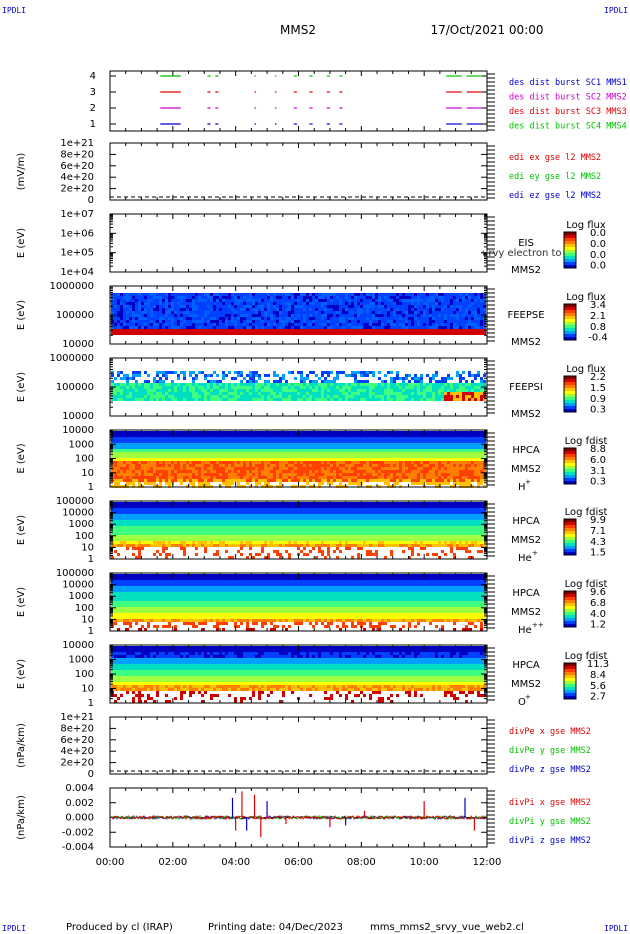  Describe the element at coordinates (598, 388) in the screenshot. I see `panel-feepsi-colorbar-tick: 1.5` at that location.